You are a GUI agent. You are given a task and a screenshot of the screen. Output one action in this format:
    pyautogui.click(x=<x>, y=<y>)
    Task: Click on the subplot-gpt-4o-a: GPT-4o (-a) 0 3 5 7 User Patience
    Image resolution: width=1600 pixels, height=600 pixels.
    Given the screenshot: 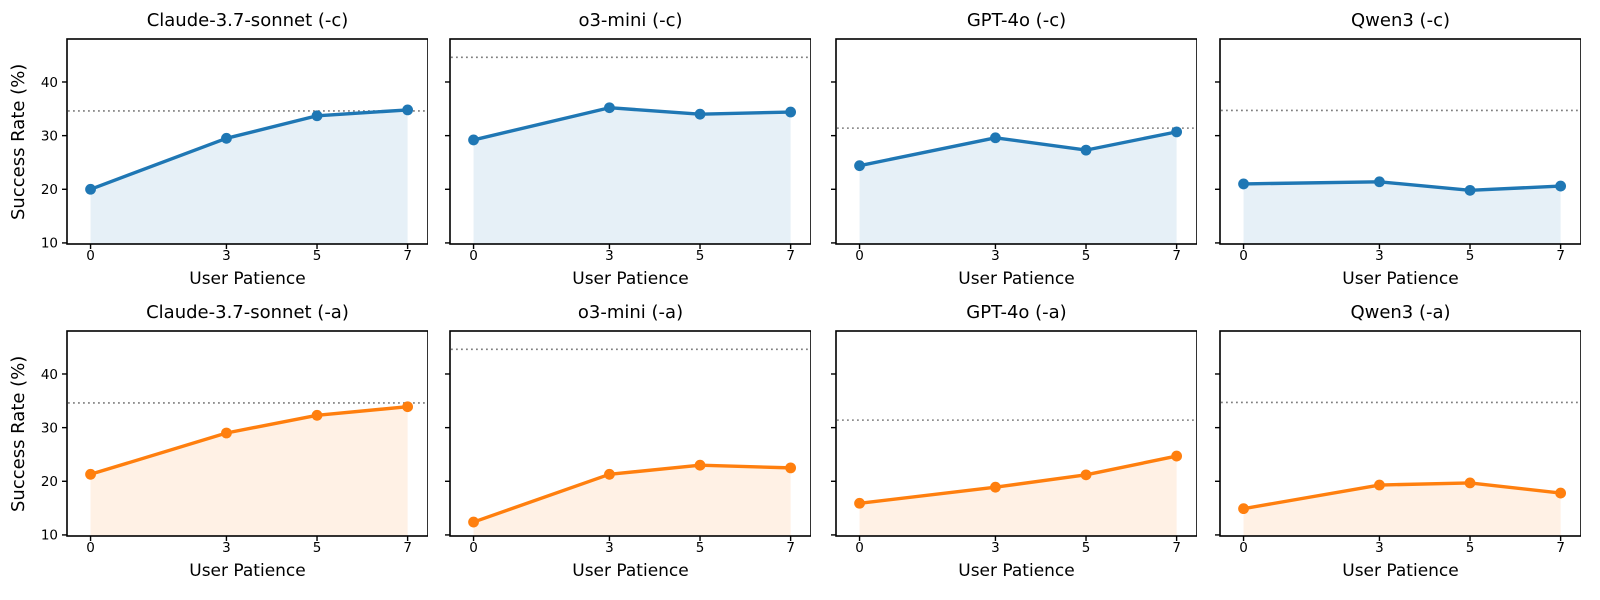 What is the action you would take?
    pyautogui.click(x=998, y=441)
    